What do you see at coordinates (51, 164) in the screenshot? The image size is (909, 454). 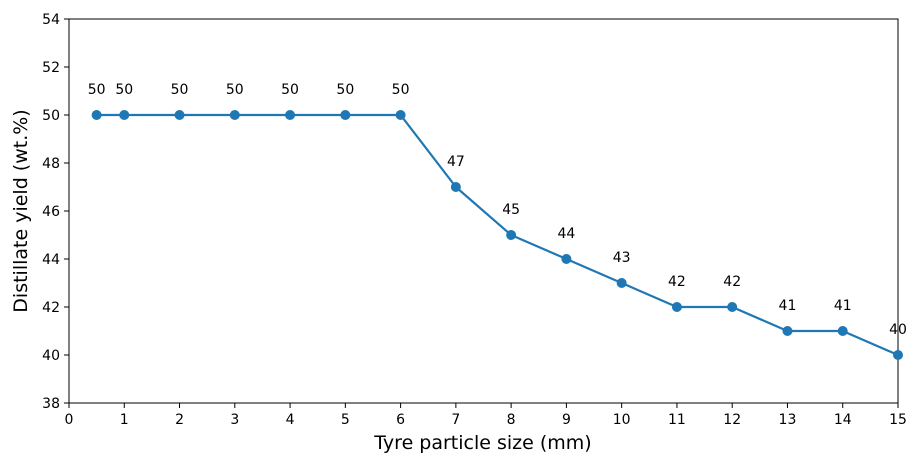 I see `y-tick-label: 48` at bounding box center [51, 164].